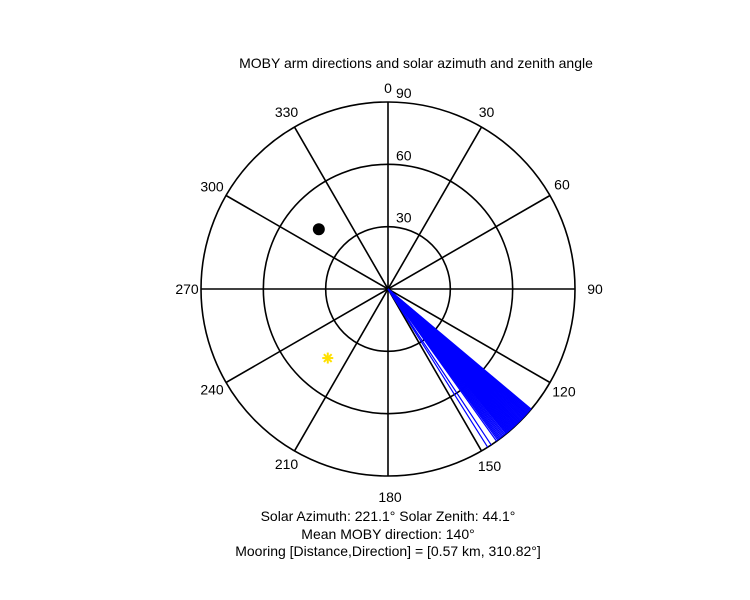 This screenshot has height=600, width=750. I want to click on angle-label-240: 240, so click(212, 390).